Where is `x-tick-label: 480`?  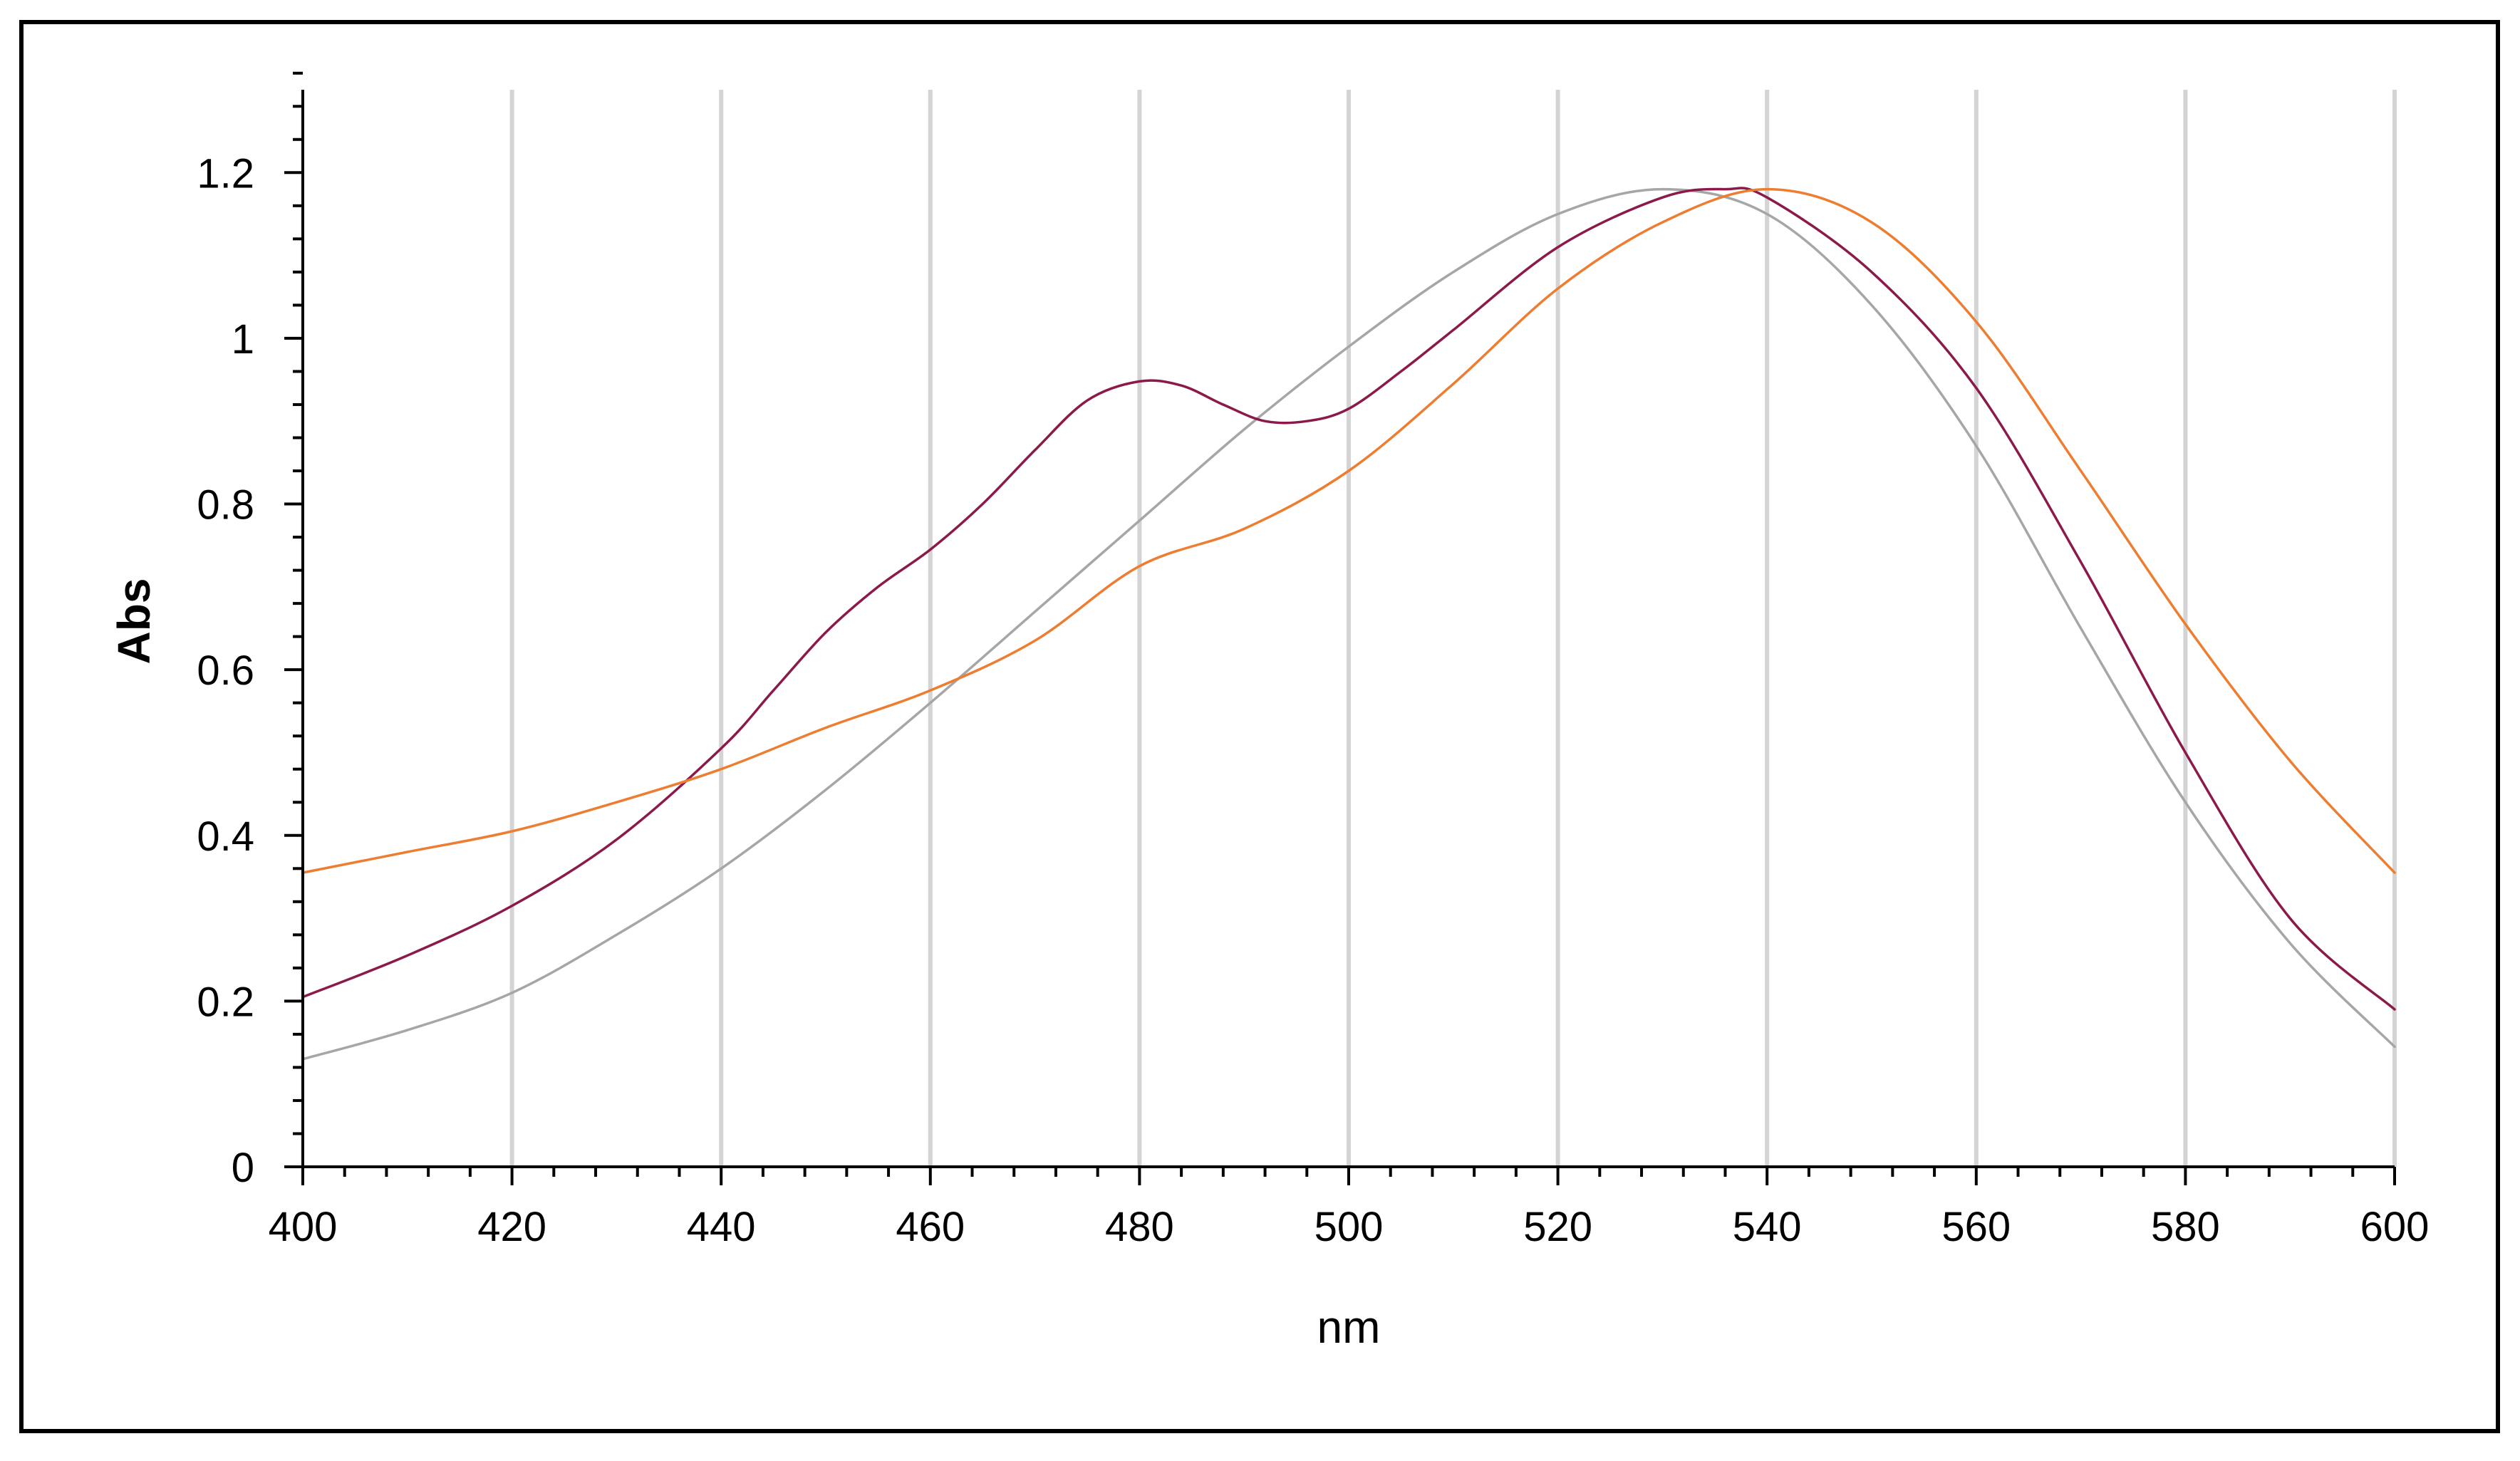
x-tick-label: 480 is located at coordinates (1139, 1227).